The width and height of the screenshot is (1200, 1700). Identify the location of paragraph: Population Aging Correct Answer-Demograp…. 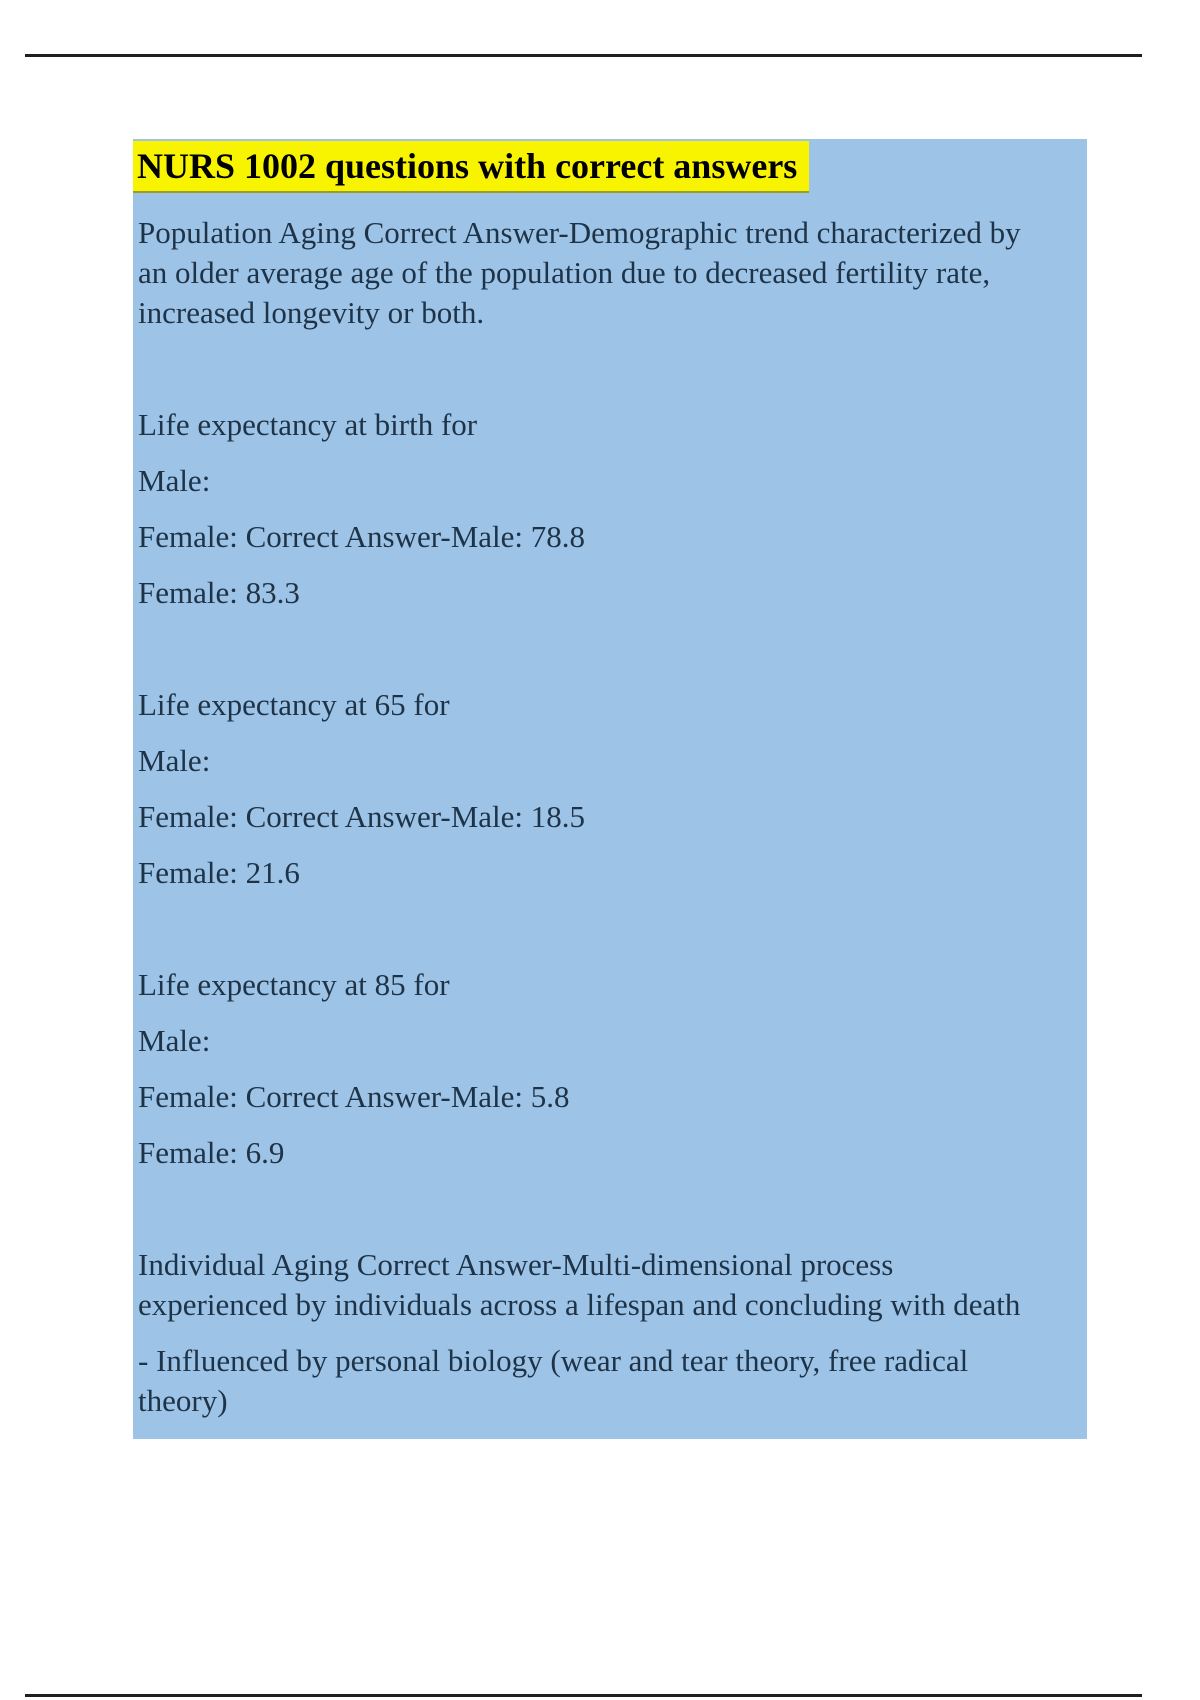
(609, 273).